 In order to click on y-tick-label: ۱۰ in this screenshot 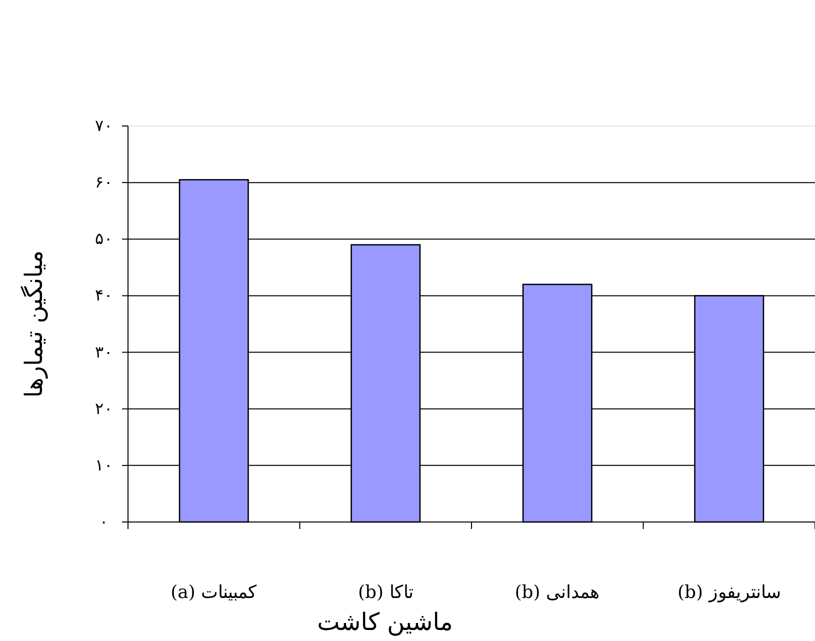, I will do `click(104, 464)`.